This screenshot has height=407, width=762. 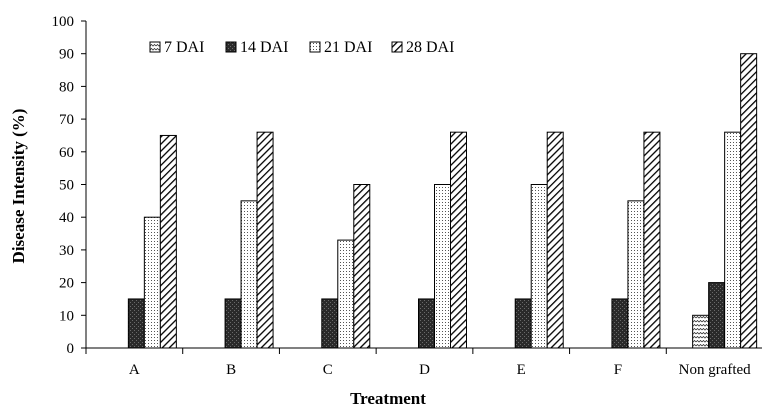 I want to click on bar-21-dai-c, so click(x=346, y=294).